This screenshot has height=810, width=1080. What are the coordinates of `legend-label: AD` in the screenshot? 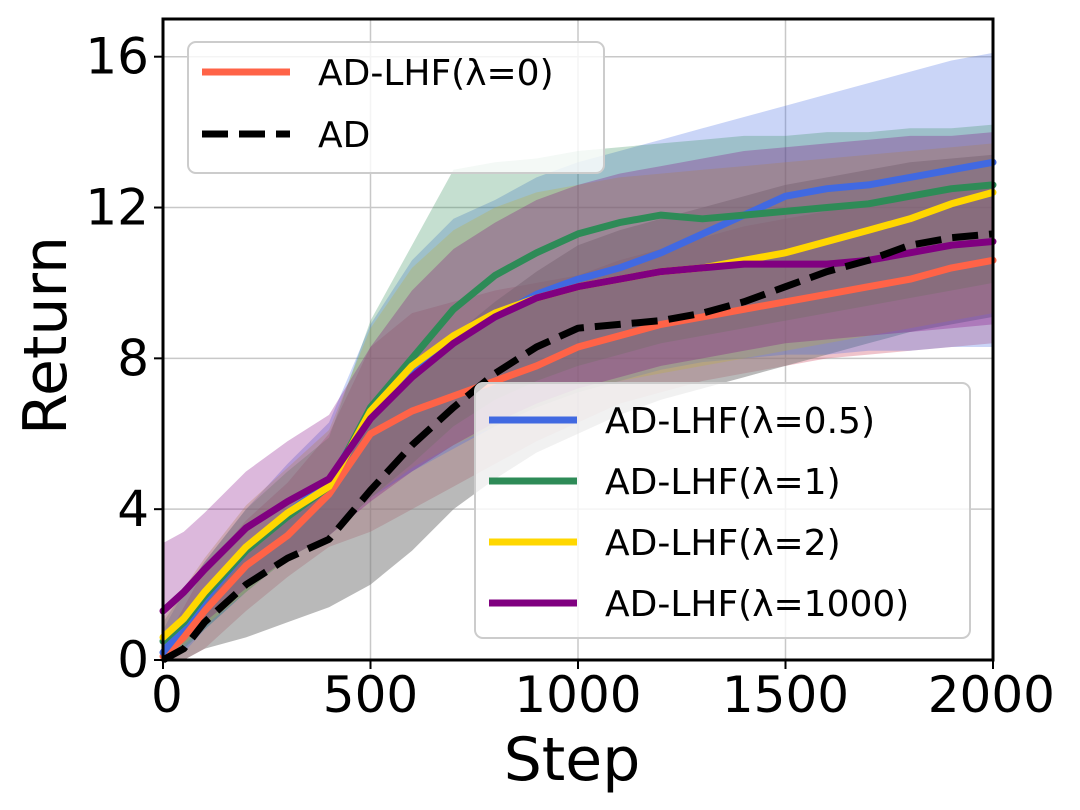 It's located at (344, 135).